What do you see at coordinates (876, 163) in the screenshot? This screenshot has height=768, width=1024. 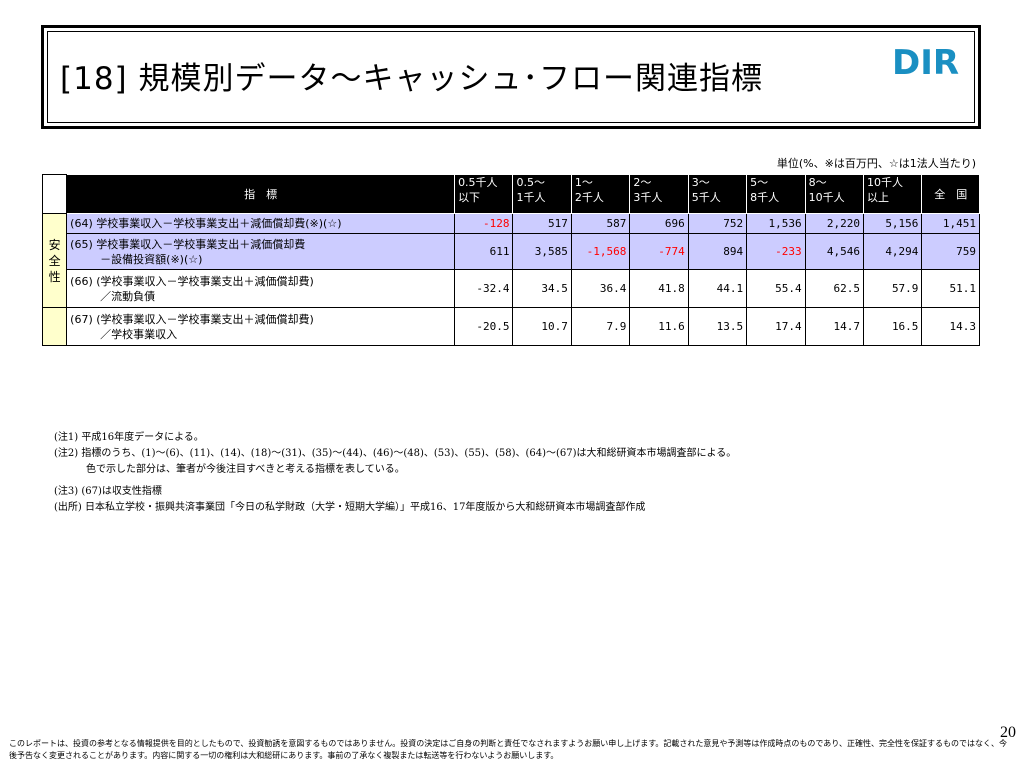 I see `unit-note: 単位(%、※は百万円、☆は1法人当たり)` at bounding box center [876, 163].